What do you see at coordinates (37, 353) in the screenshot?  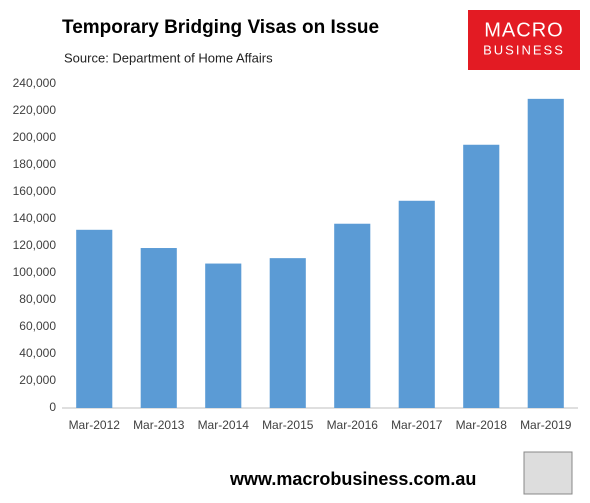 I see `y-tick-label: 40,000` at bounding box center [37, 353].